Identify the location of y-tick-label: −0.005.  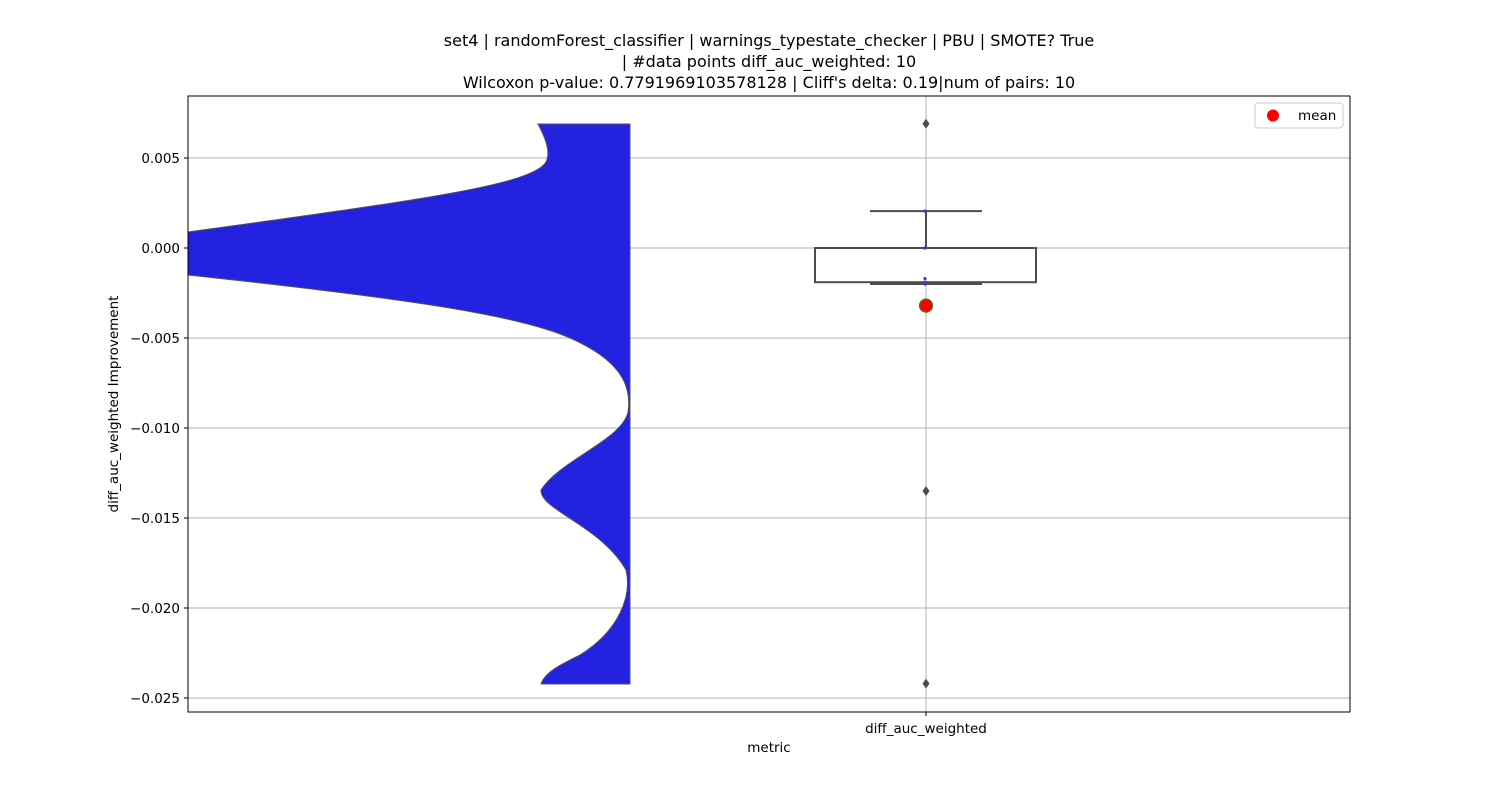
(155, 339).